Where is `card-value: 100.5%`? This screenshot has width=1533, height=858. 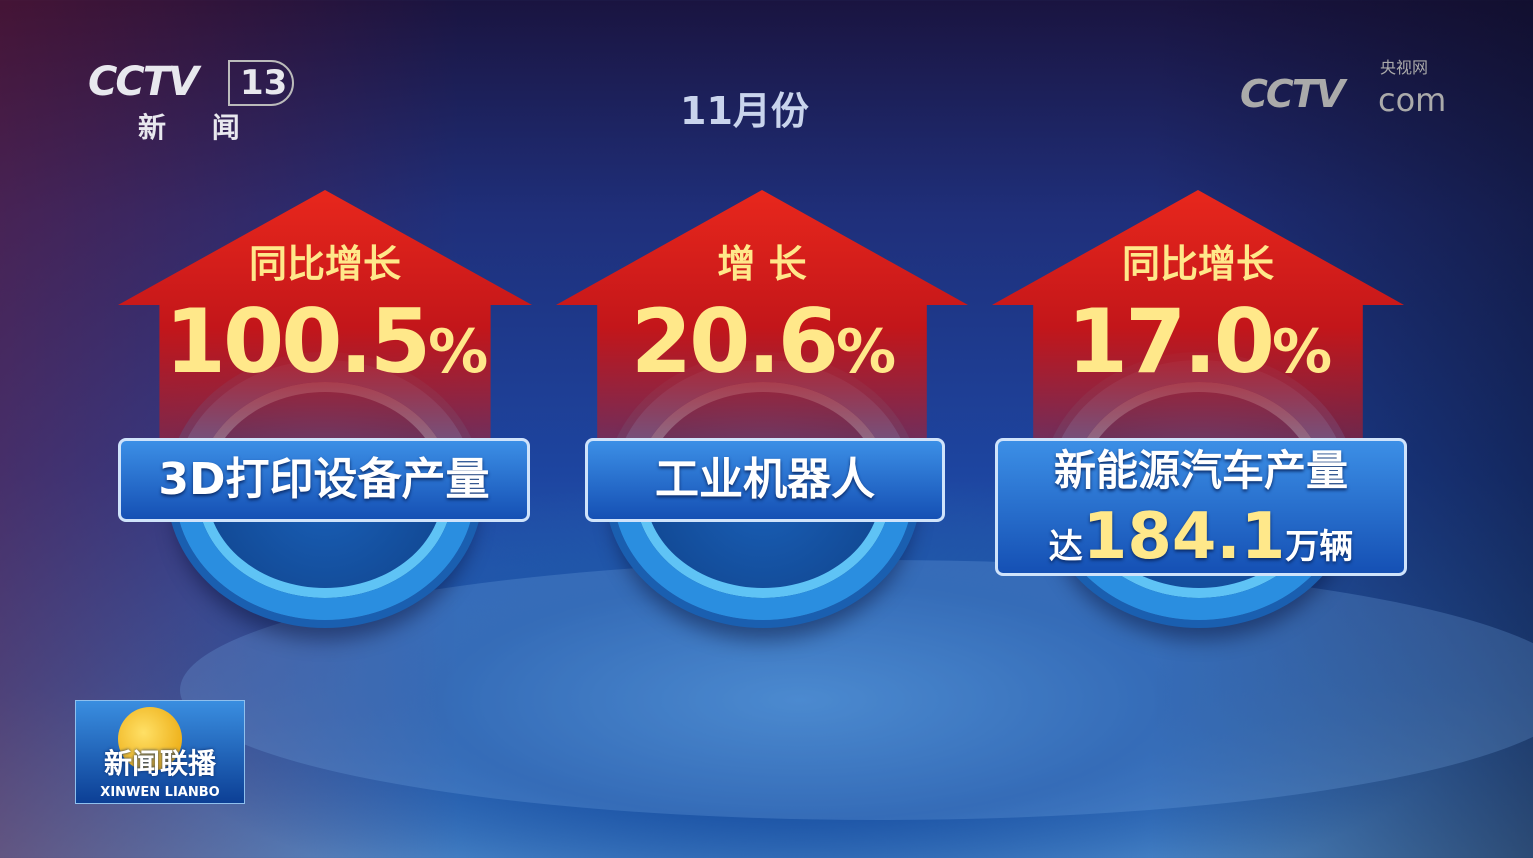
card-value: 100.5% is located at coordinates (325, 342).